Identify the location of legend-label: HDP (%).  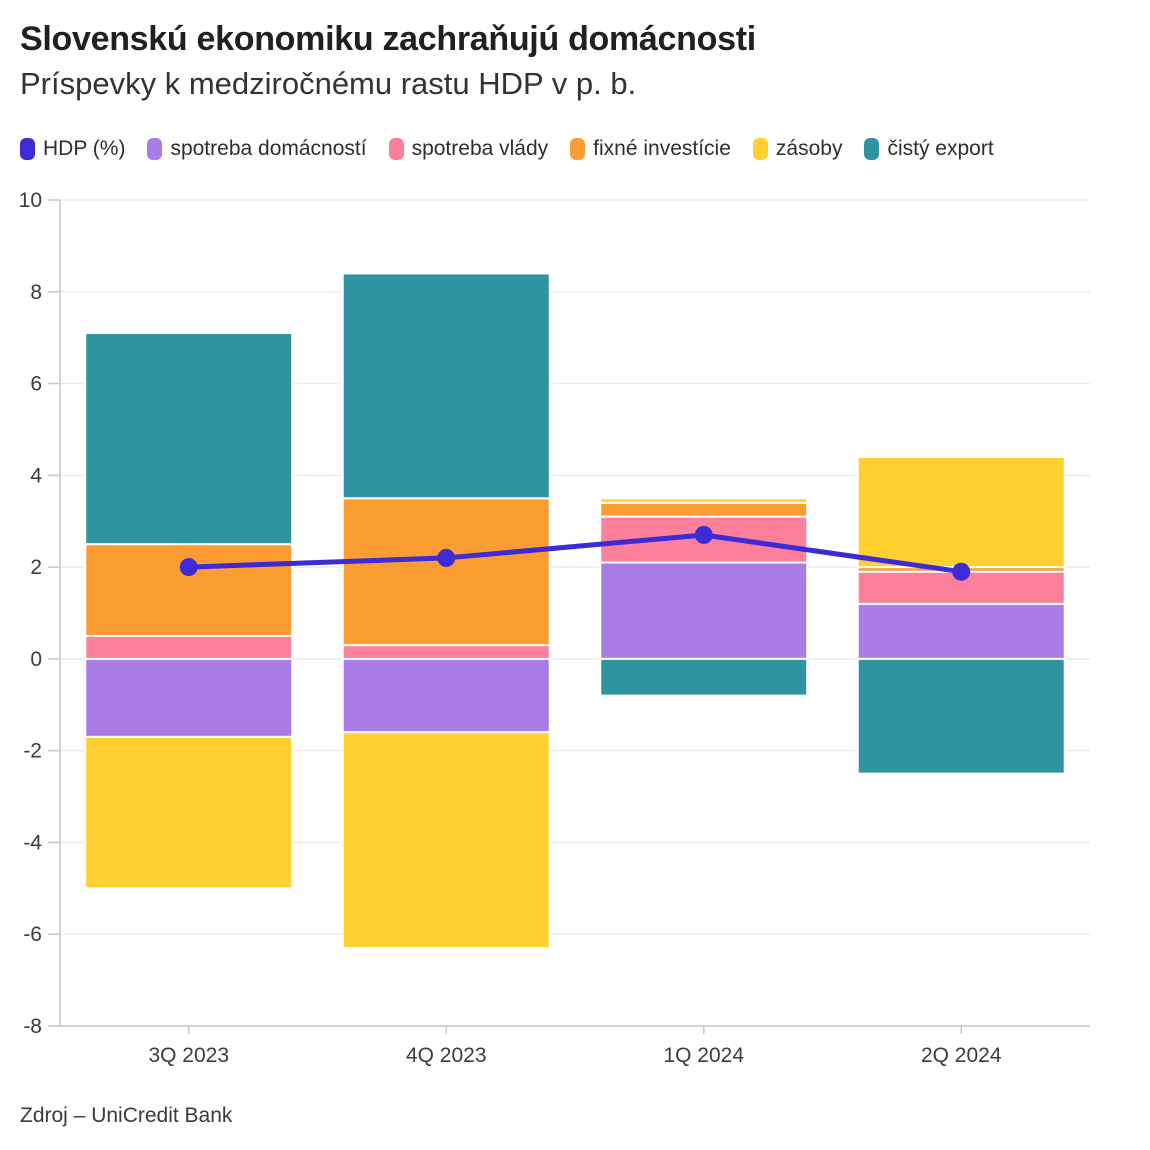
(84, 148).